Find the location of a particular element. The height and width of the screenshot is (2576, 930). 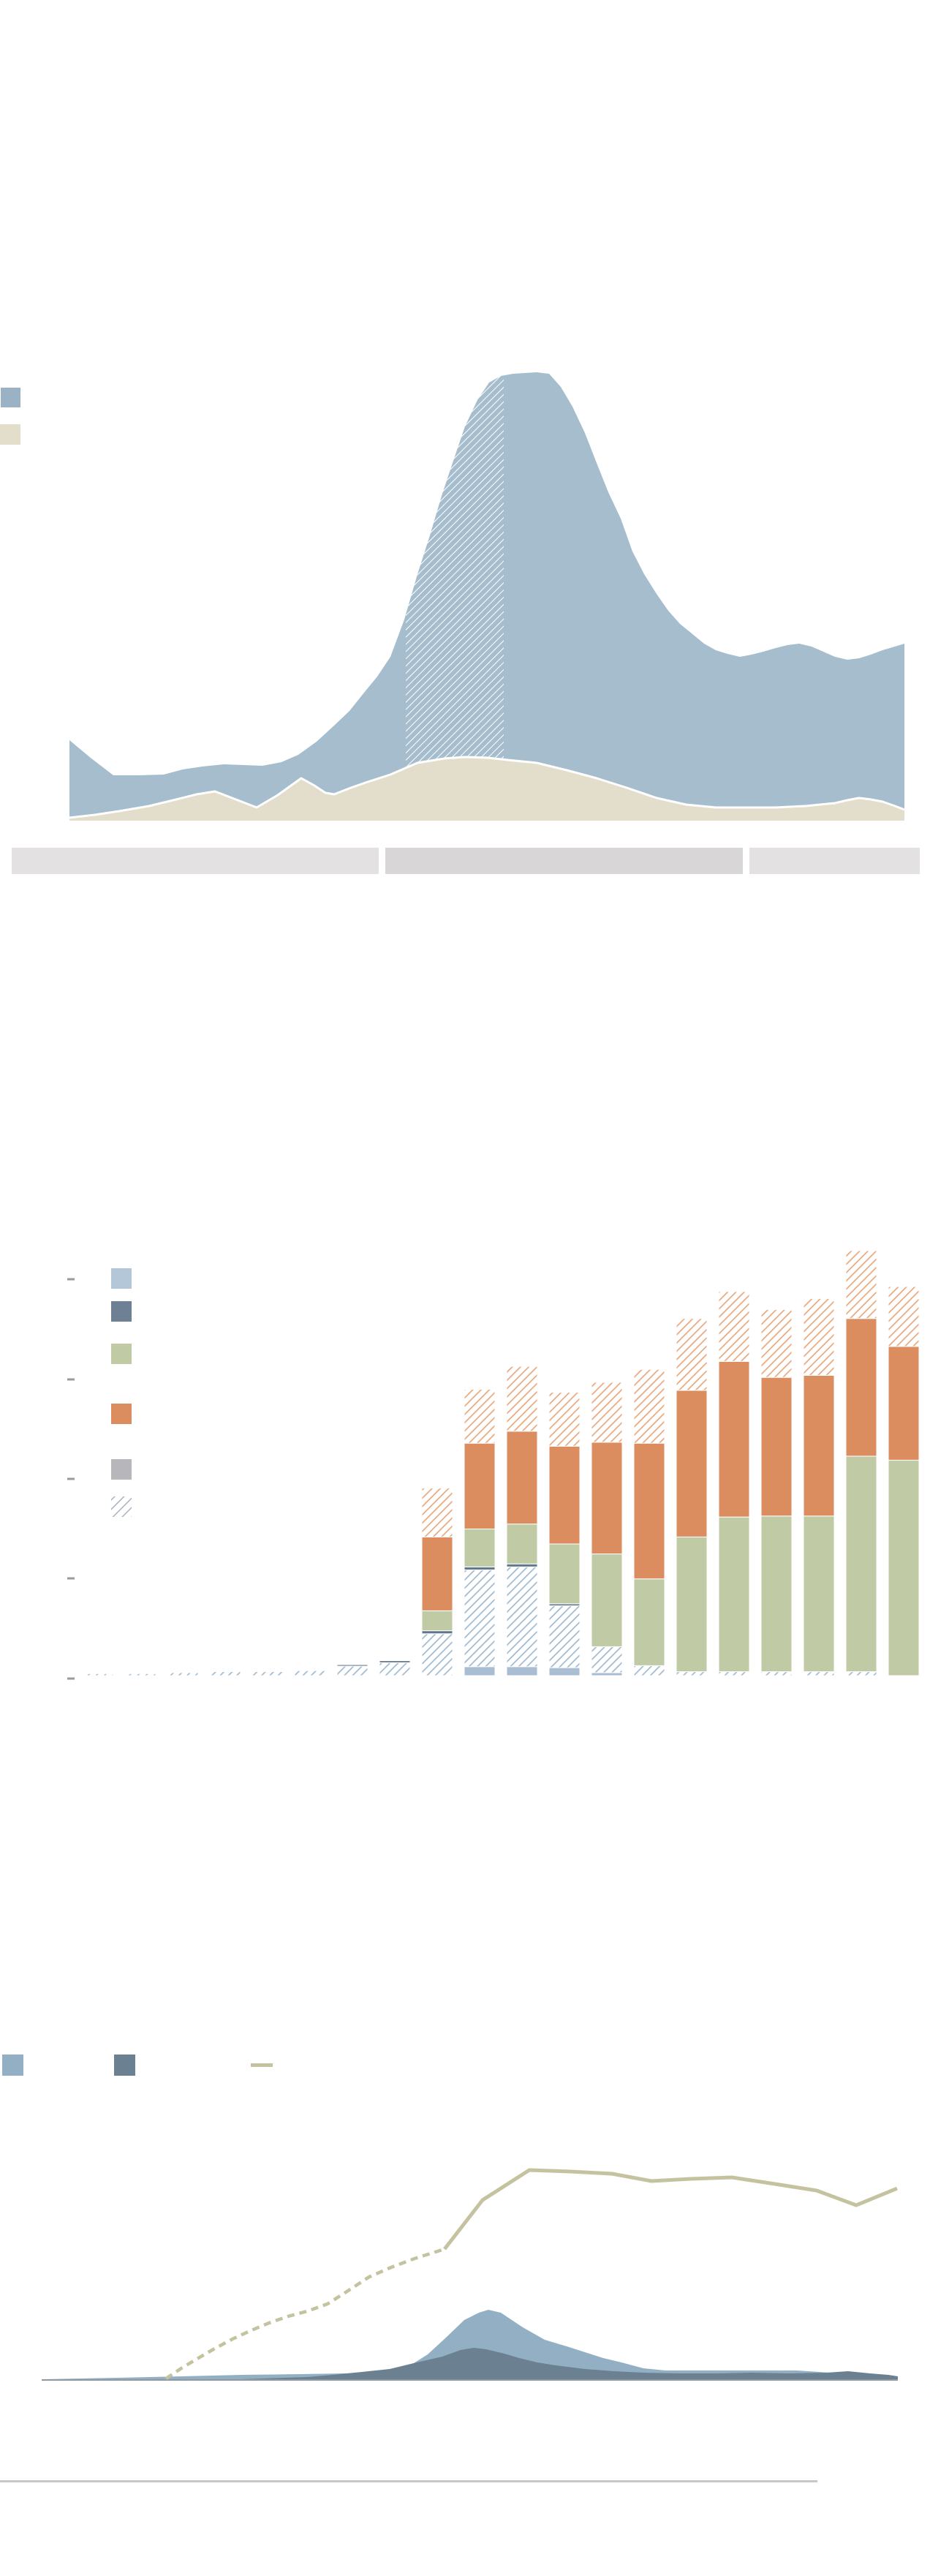

bar-13-segment-sb is located at coordinates (607, 1674).